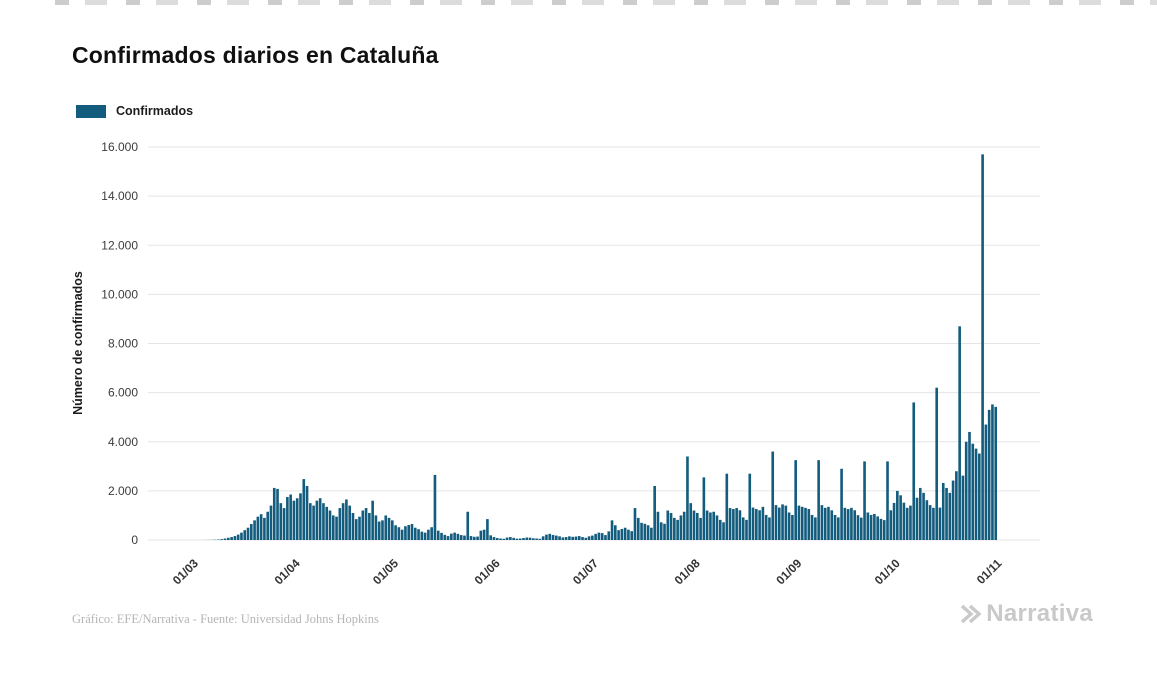  I want to click on legend-label: Confirmados, so click(155, 111).